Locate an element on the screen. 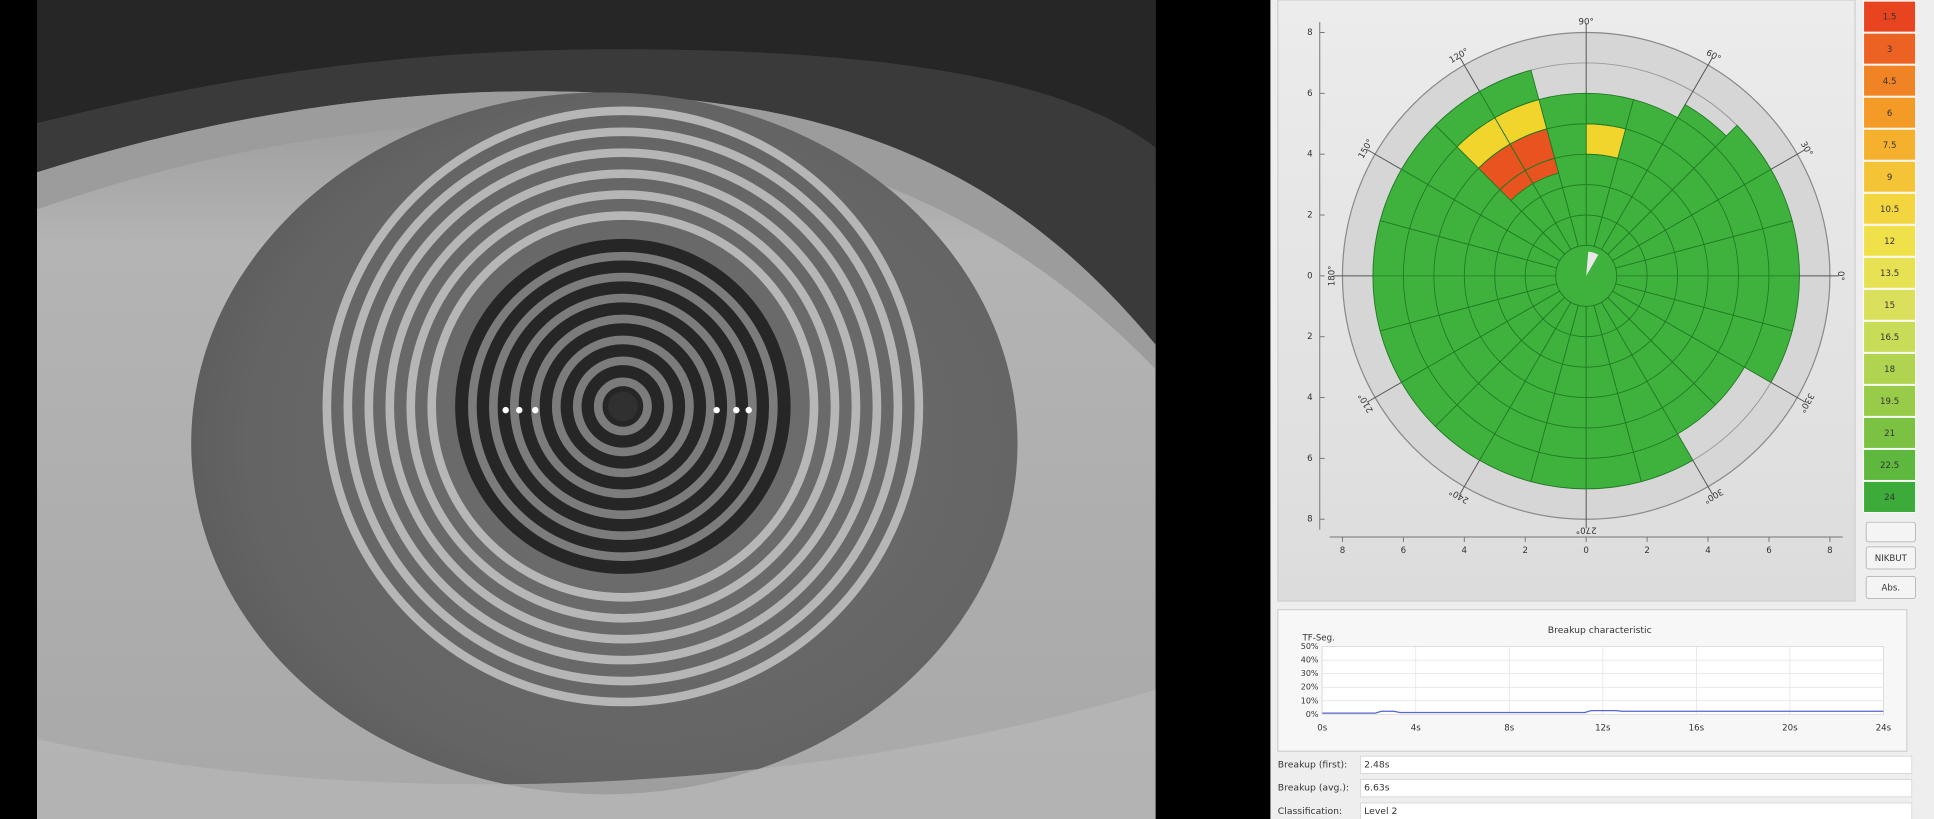  angle-label: 90° is located at coordinates (1586, 22).